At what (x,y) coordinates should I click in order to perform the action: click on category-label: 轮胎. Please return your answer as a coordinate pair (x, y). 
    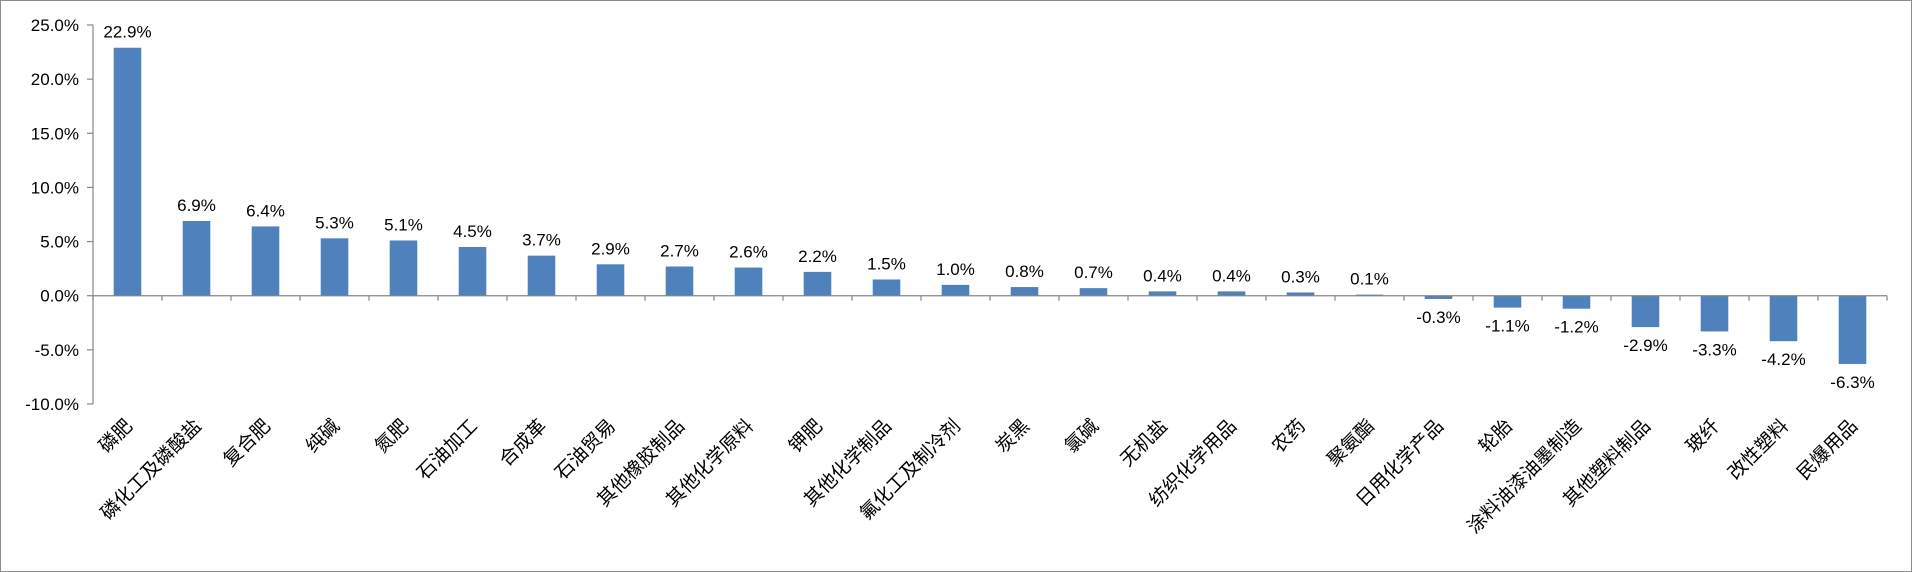
    Looking at the image, I should click on (1496, 436).